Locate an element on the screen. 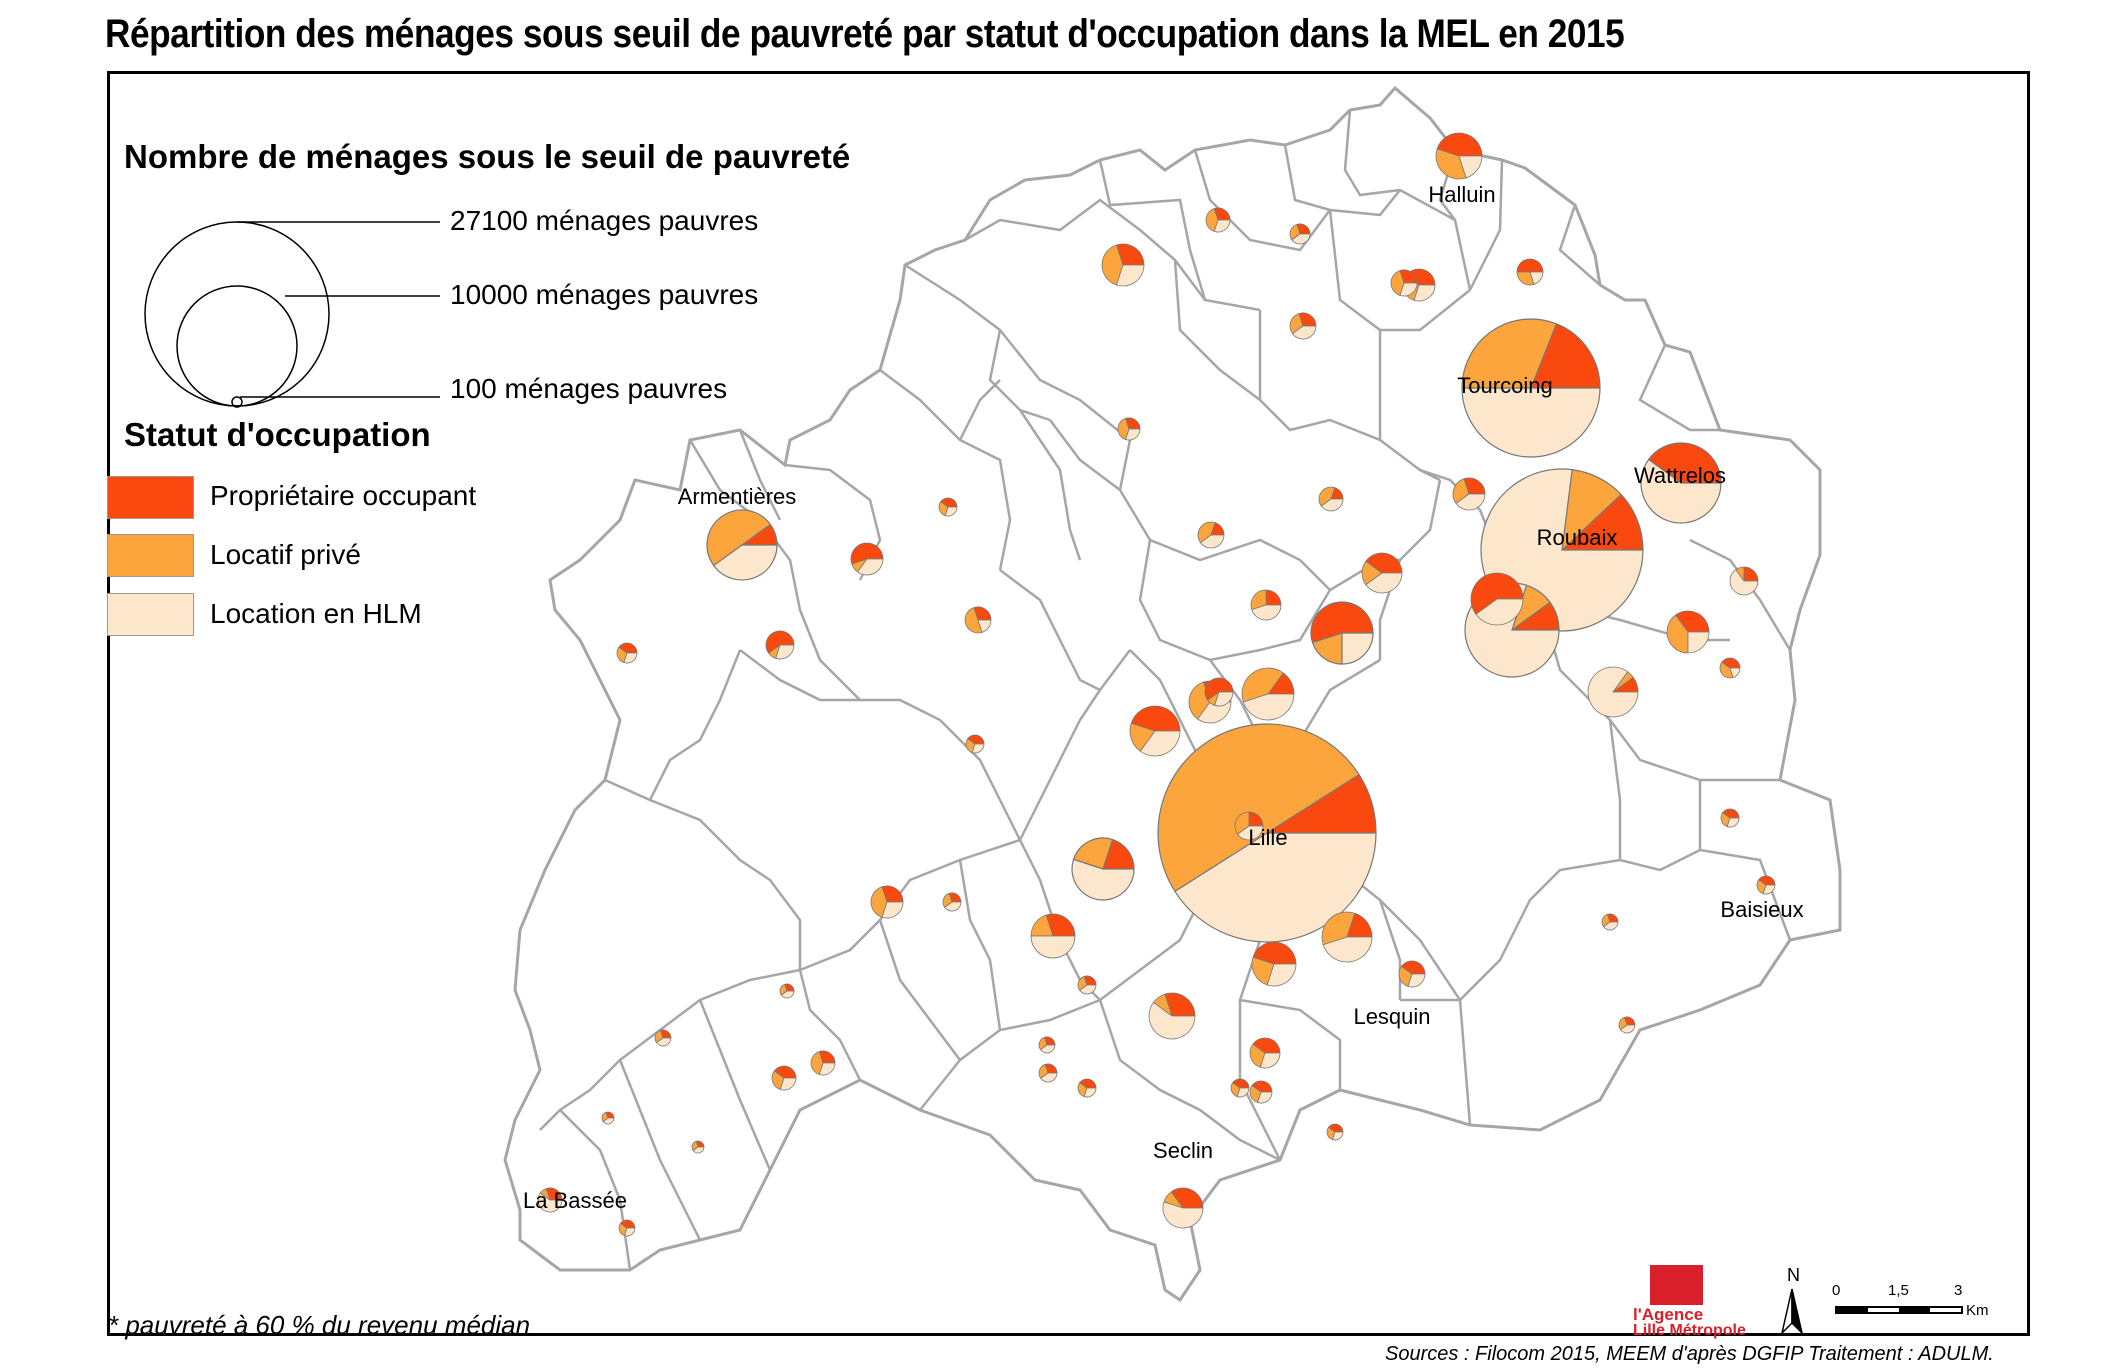  scale-label-2: 3 is located at coordinates (1958, 1290).